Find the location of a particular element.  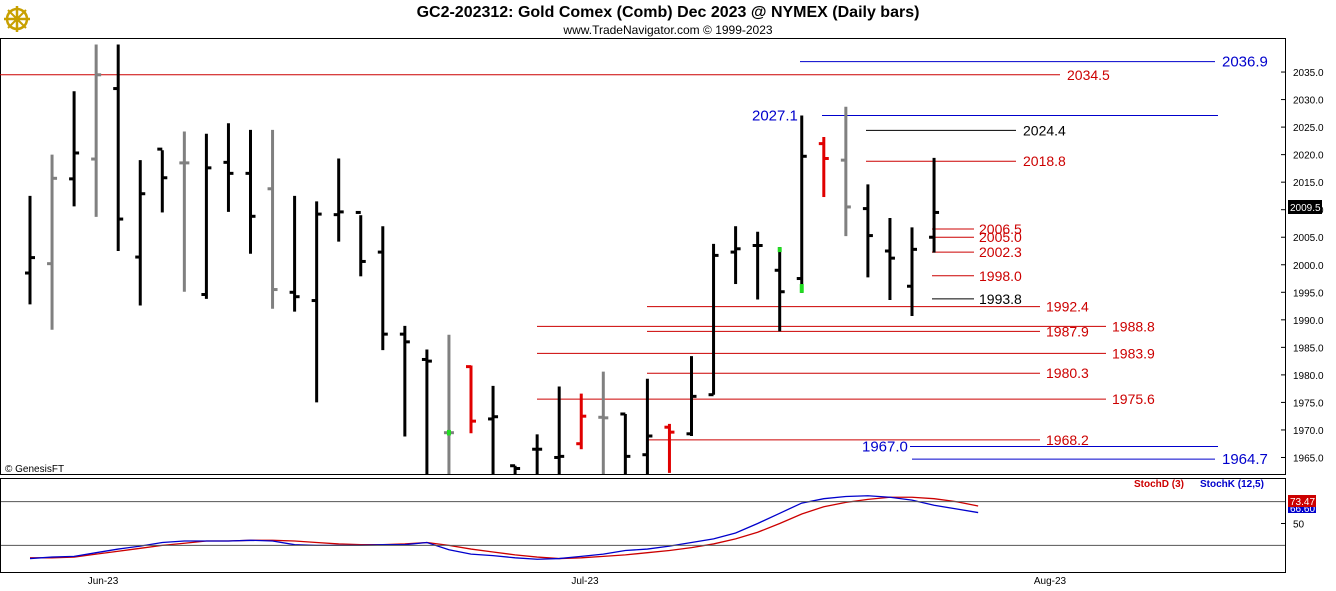

price-level-label: 2034.5 is located at coordinates (1088, 75).